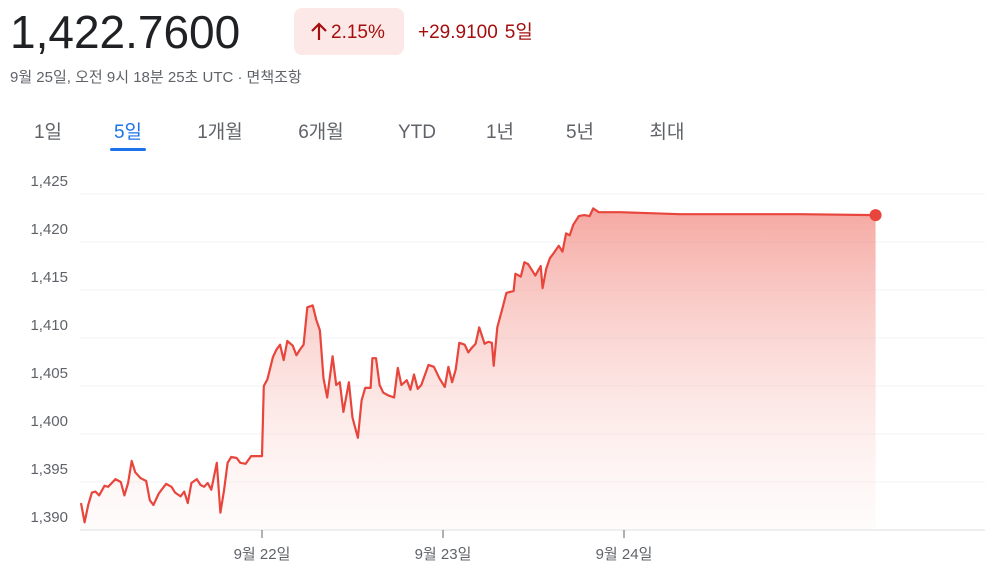  What do you see at coordinates (126, 77) in the screenshot?
I see `timestamp-text: 9월 25일, 오전 9시 18분 25초 UTC ·` at bounding box center [126, 77].